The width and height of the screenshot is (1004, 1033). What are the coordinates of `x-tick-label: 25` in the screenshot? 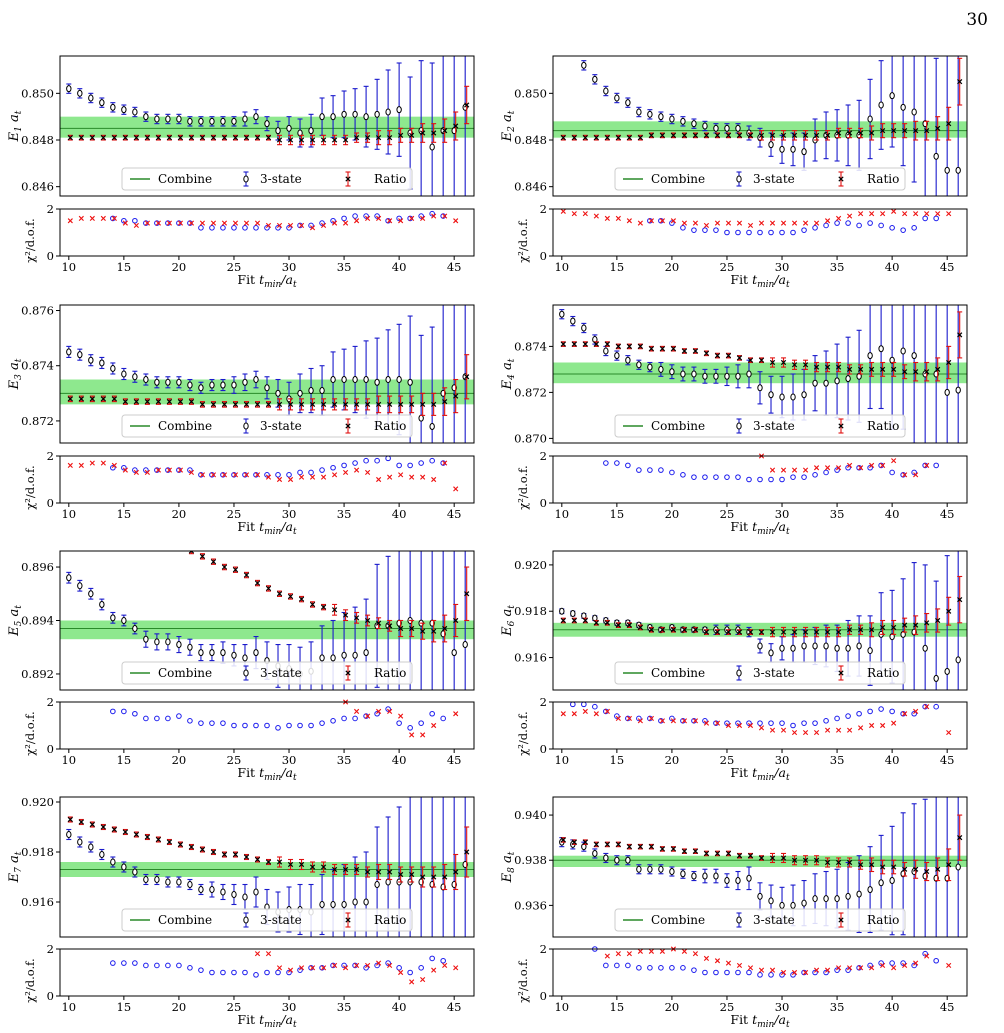 It's located at (234, 514).